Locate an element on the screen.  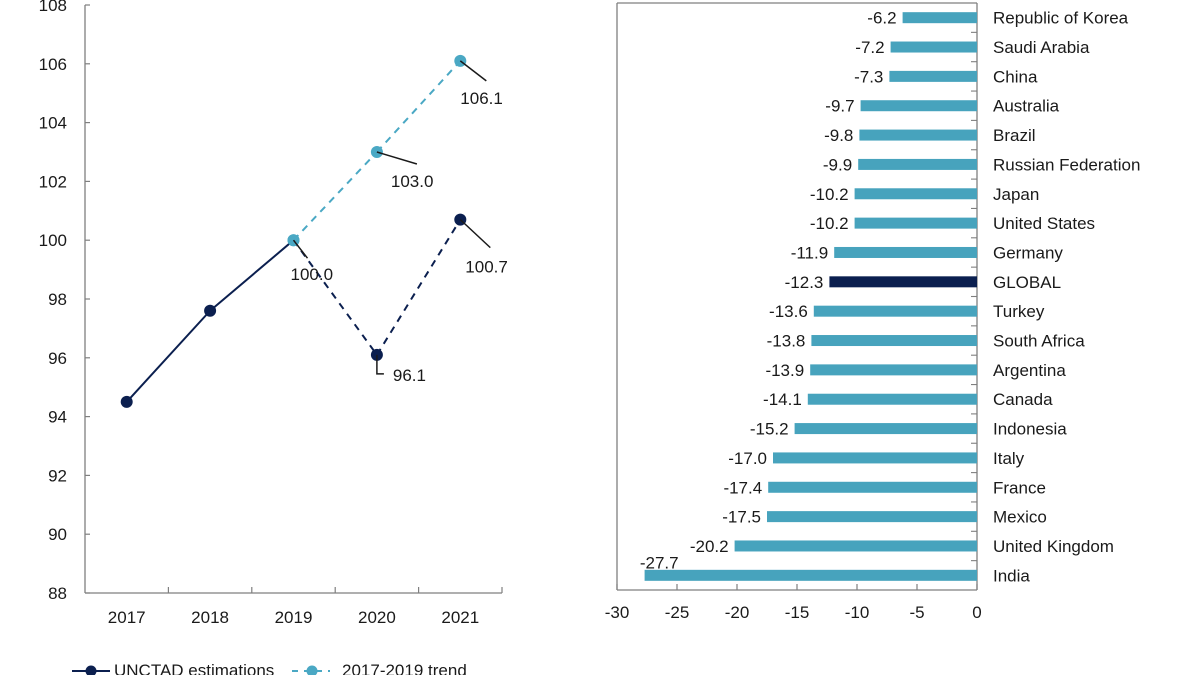
category-label: United Kingdom is located at coordinates (1053, 546).